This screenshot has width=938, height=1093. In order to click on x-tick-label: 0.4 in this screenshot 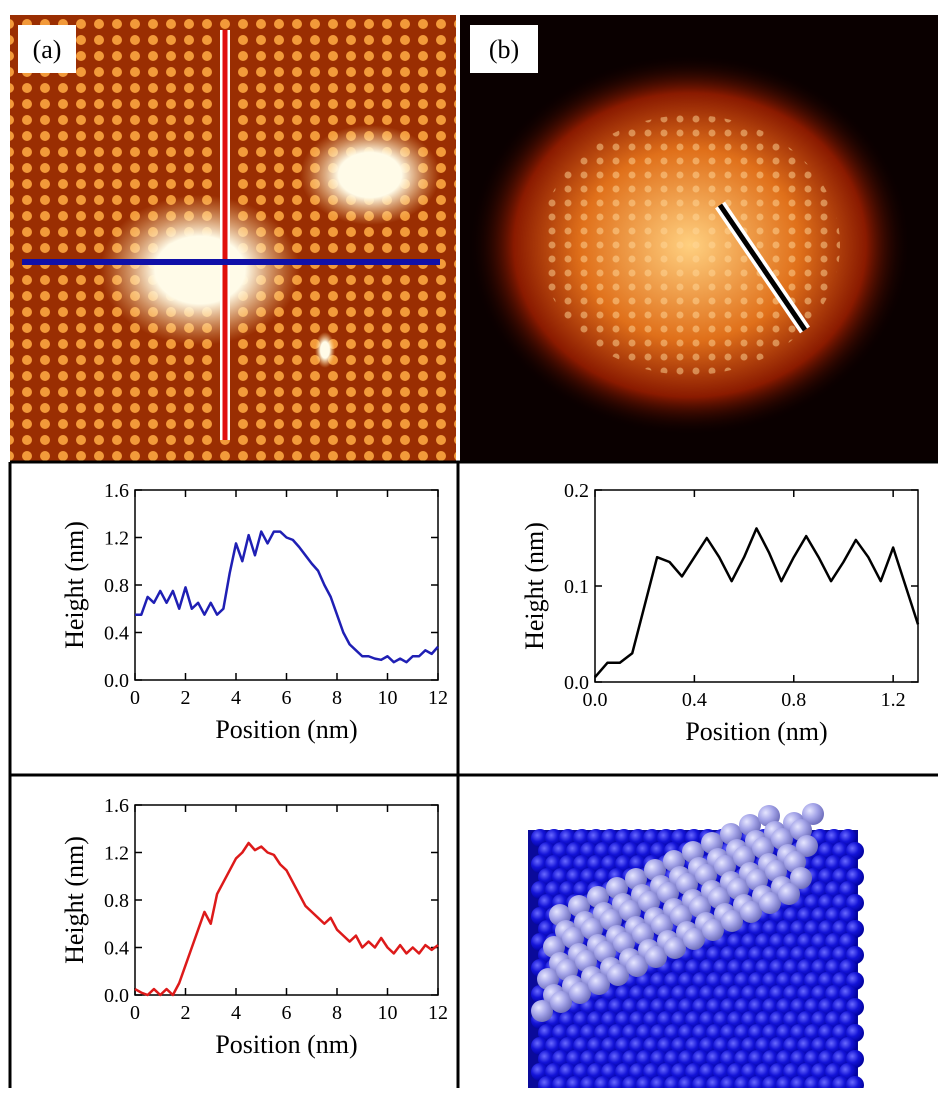, I will do `click(694, 700)`.